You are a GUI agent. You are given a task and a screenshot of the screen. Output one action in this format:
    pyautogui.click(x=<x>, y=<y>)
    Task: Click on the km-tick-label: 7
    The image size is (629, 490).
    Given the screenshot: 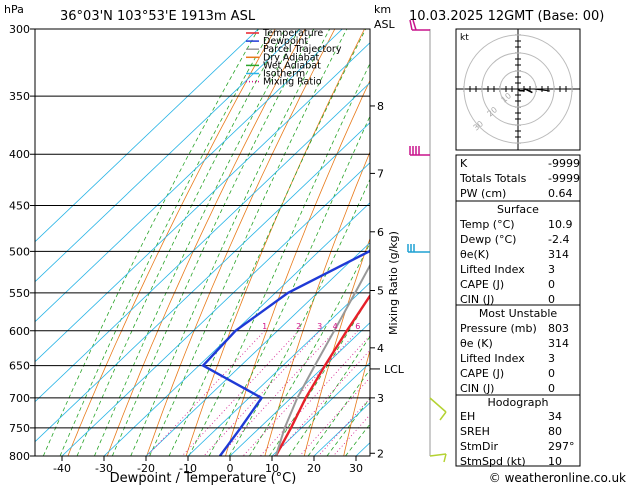 What is the action you would take?
    pyautogui.click(x=380, y=173)
    